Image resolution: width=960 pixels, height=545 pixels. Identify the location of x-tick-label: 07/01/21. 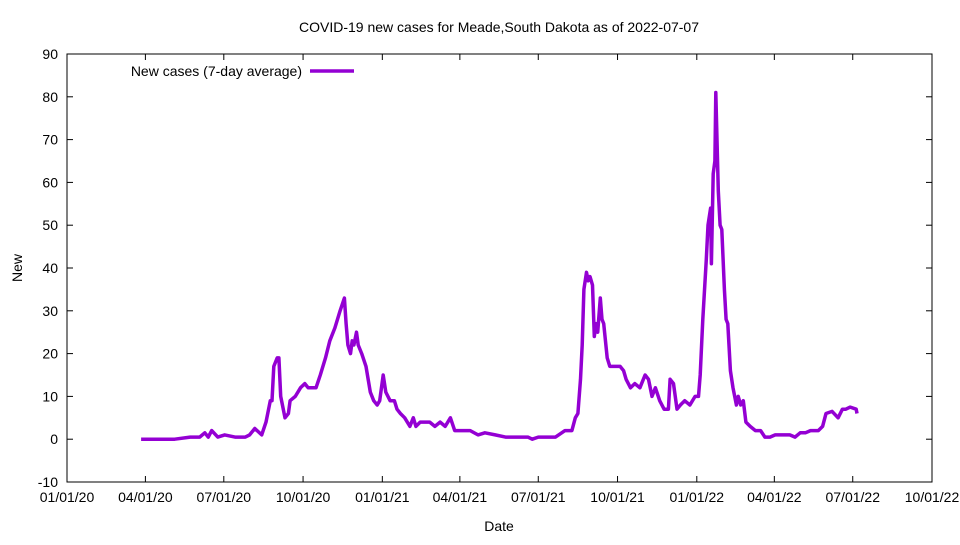
(538, 497).